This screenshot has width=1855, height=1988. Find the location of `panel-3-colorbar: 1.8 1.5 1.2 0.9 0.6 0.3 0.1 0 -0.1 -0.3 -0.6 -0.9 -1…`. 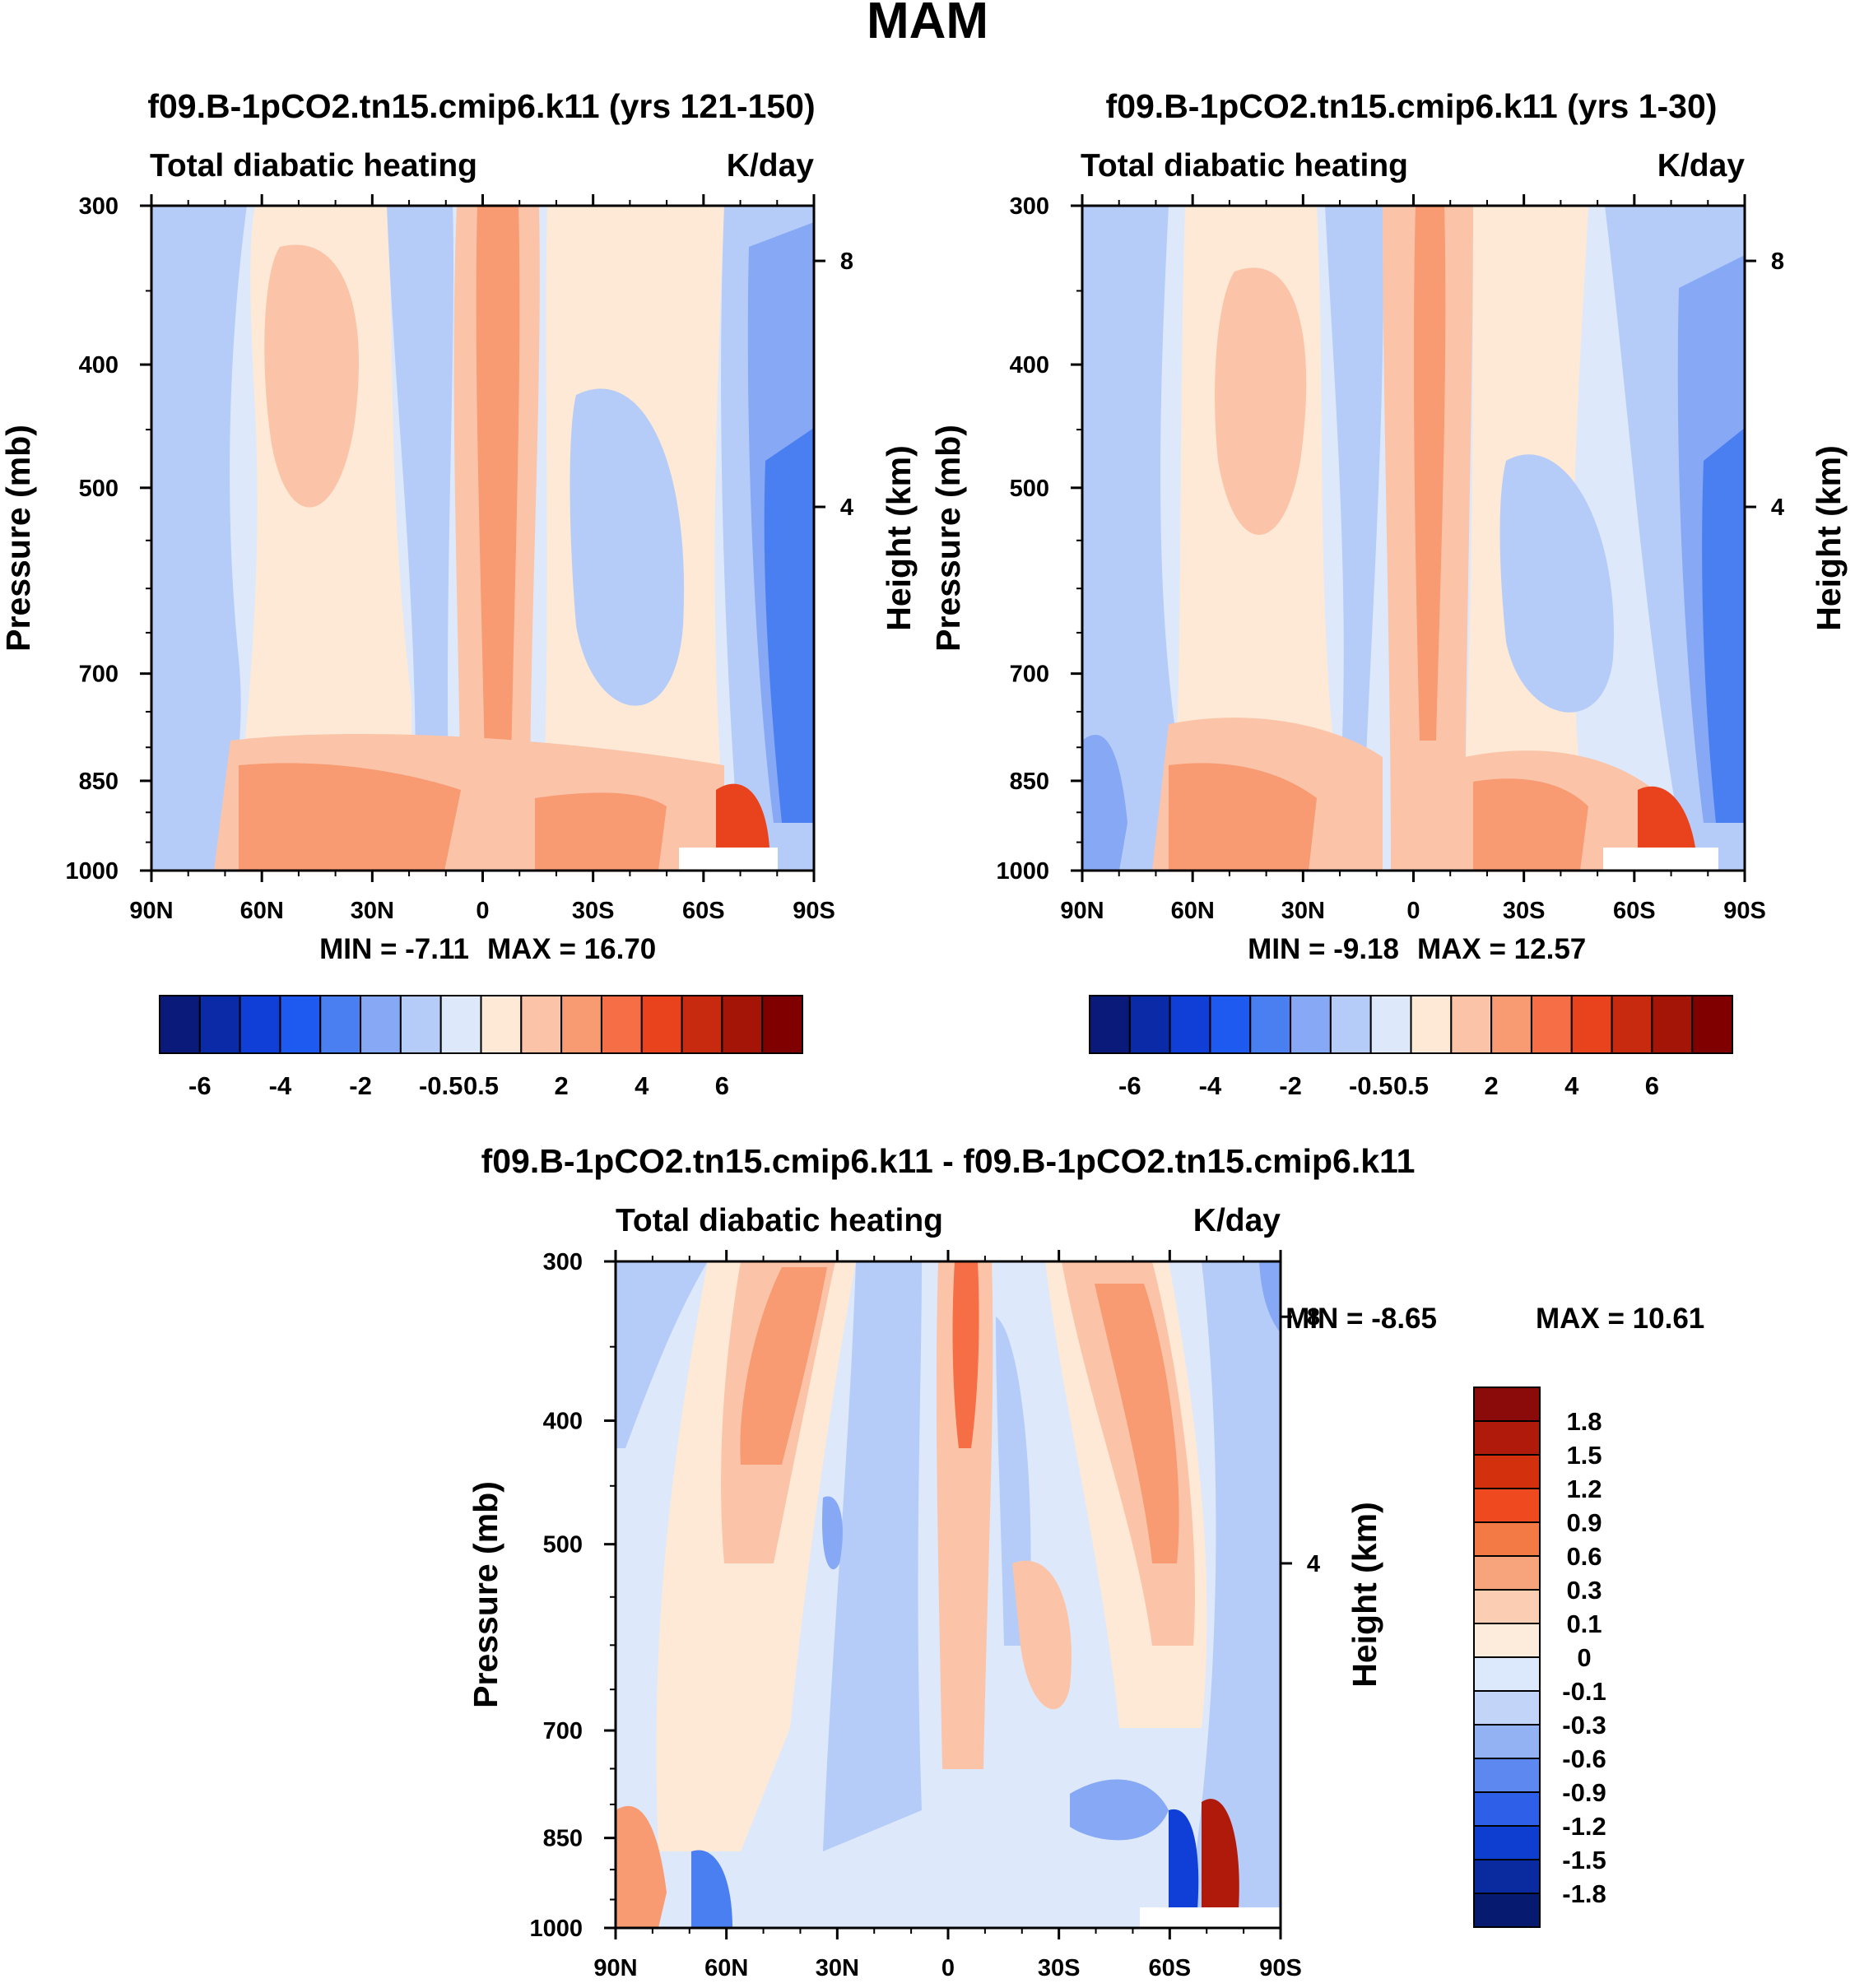

panel-3-colorbar: 1.8 1.5 1.2 0.9 0.6 0.3 0.1 0 -0.1 -0.3 -0.6 -0.9 -1… is located at coordinates (1539, 1657).